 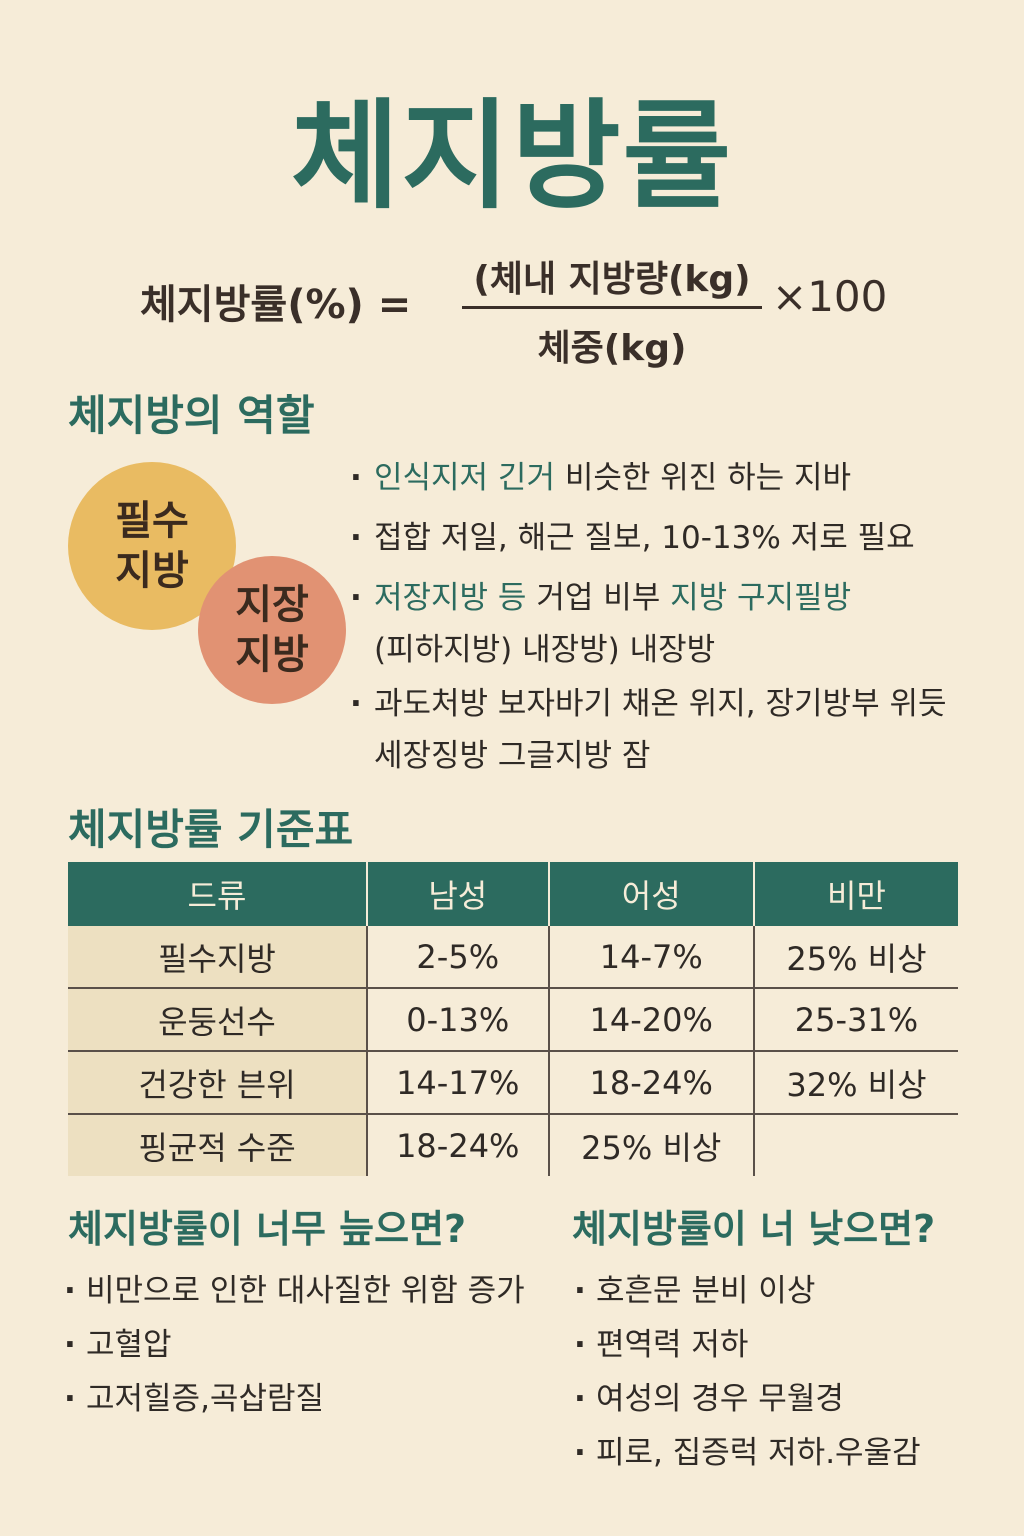 I want to click on table-cell: 2-5%, so click(x=458, y=957).